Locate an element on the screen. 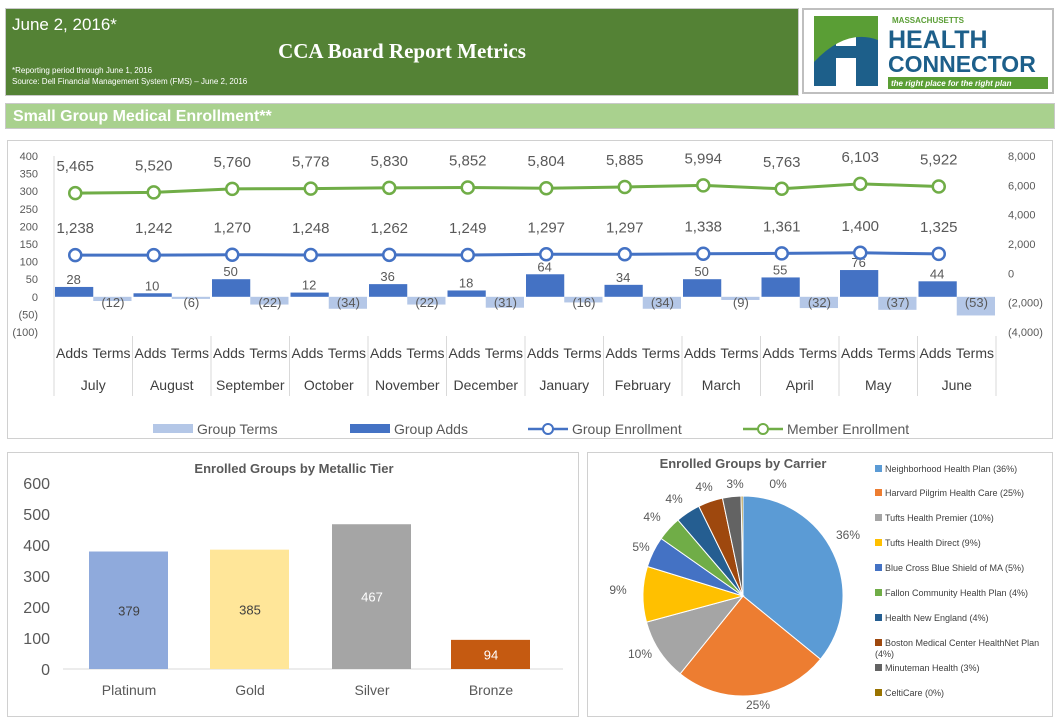  right-axis-tick: 2,000 is located at coordinates (1022, 245).